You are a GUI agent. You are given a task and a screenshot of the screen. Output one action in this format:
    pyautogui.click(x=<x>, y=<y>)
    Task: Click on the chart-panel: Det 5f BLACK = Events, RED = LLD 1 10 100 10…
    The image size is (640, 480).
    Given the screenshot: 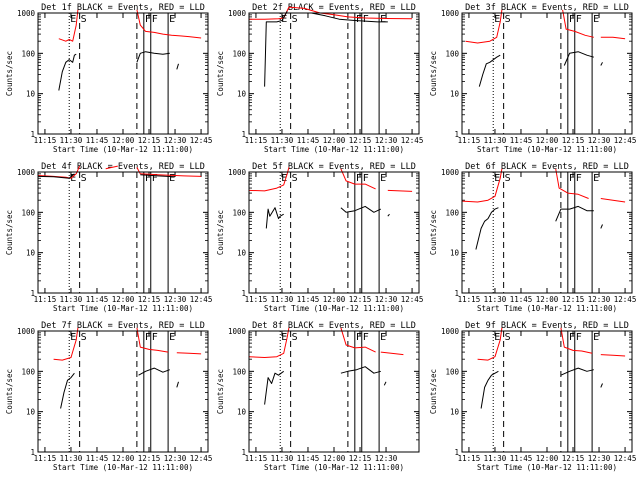 What is the action you would take?
    pyautogui.click(x=319, y=237)
    